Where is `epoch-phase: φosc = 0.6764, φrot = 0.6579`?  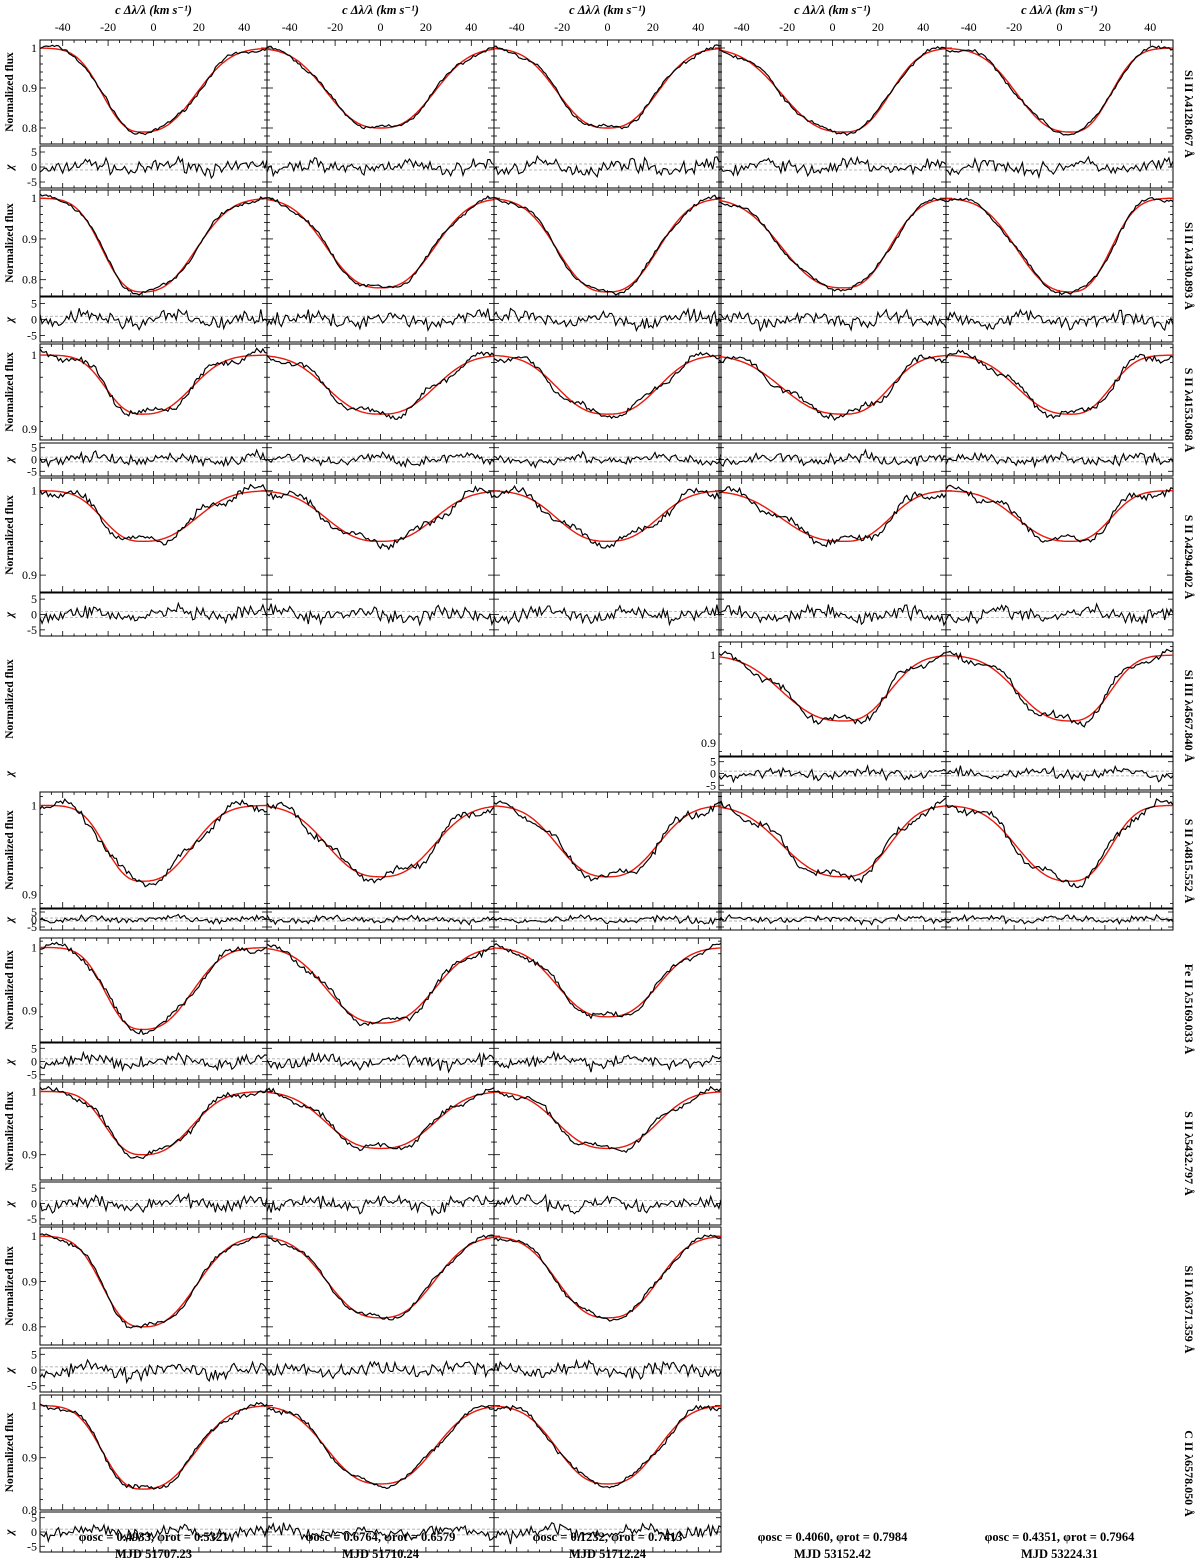
epoch-phase: φosc = 0.6764, φrot = 0.6579 is located at coordinates (381, 1537).